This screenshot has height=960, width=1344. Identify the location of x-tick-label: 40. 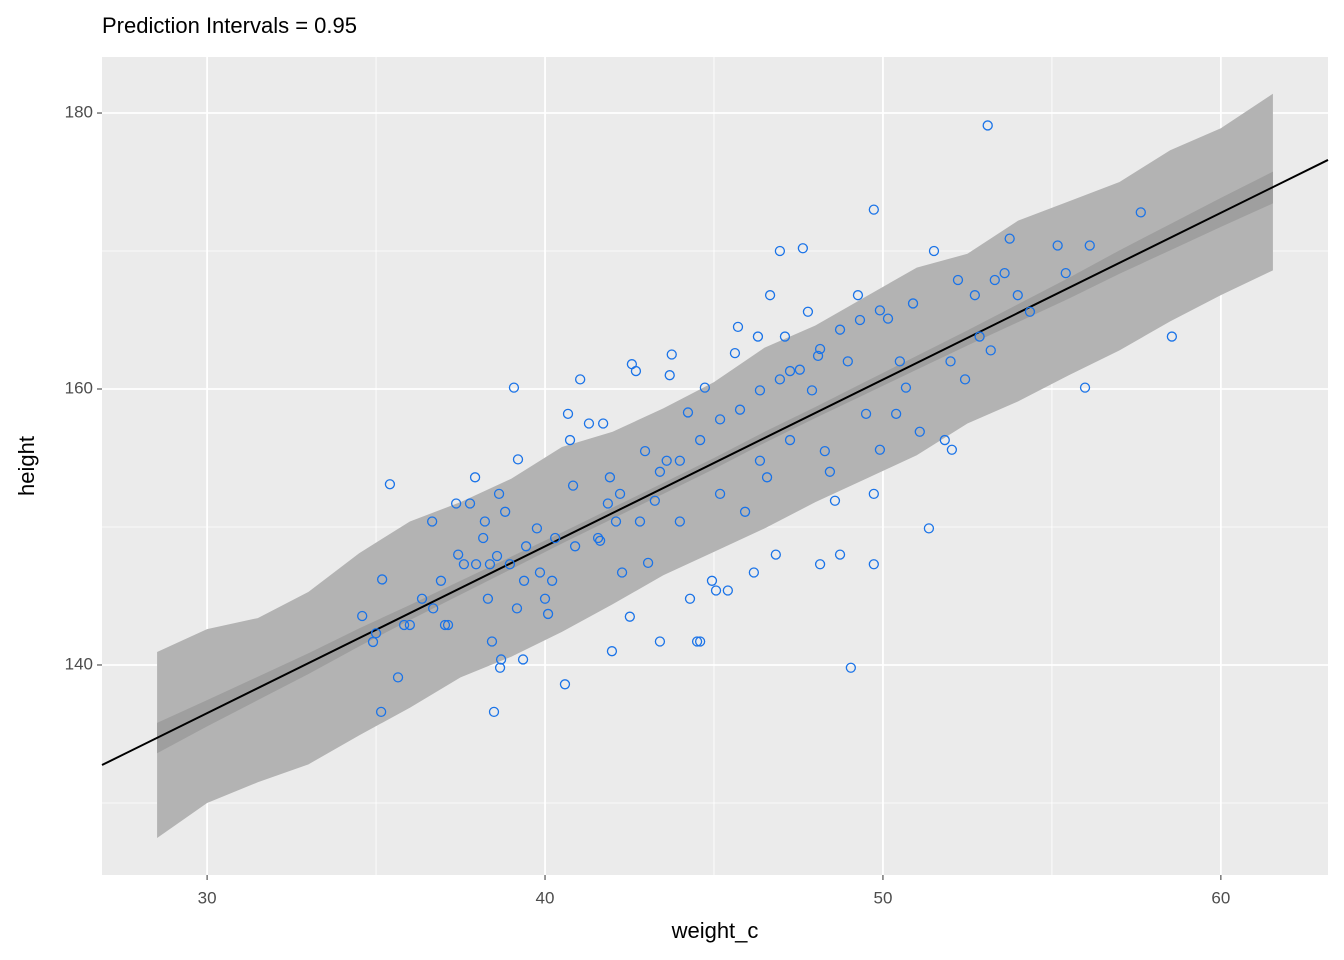
(545, 897).